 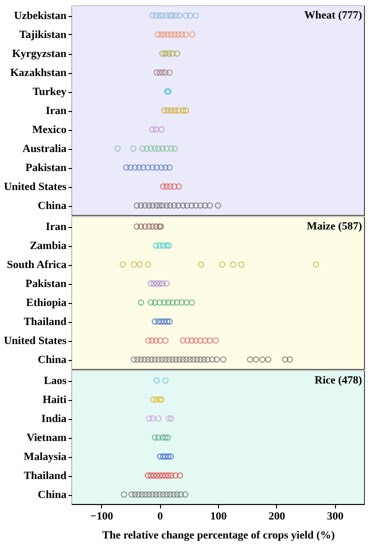 What do you see at coordinates (277, 516) in the screenshot?
I see `x-tick-label: 200` at bounding box center [277, 516].